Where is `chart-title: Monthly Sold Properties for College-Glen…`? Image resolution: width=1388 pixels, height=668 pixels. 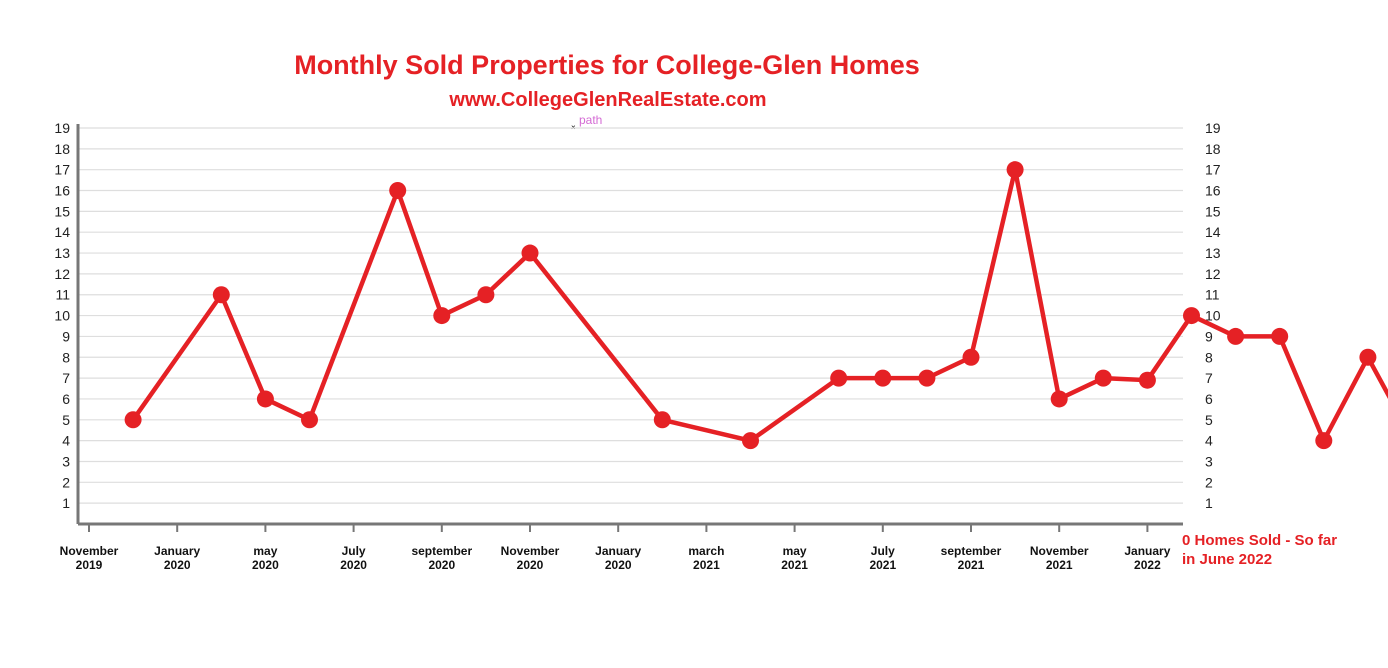 chart-title: Monthly Sold Properties for College-Glen… is located at coordinates (607, 65).